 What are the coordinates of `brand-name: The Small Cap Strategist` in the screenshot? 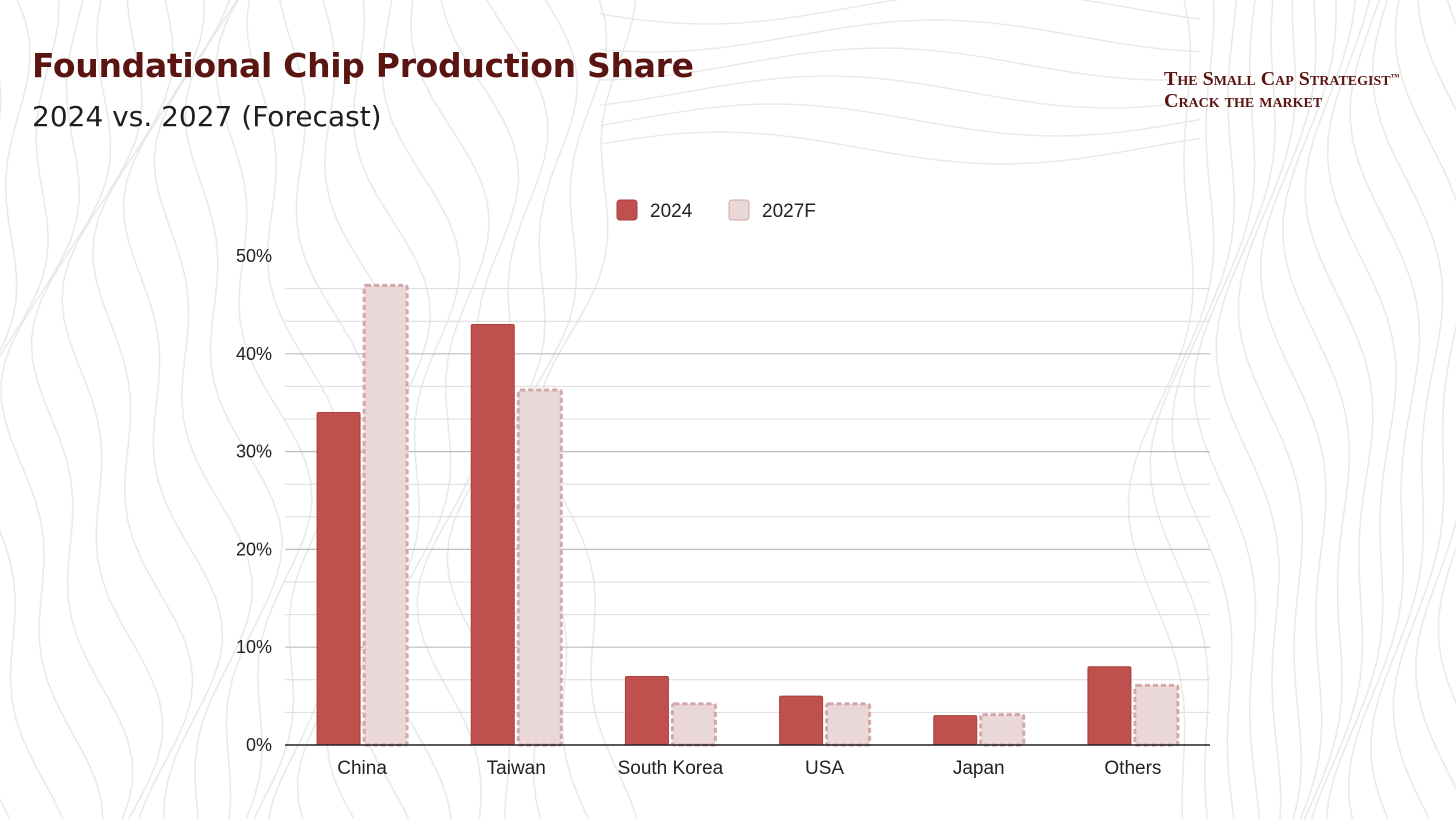 It's located at (1277, 79).